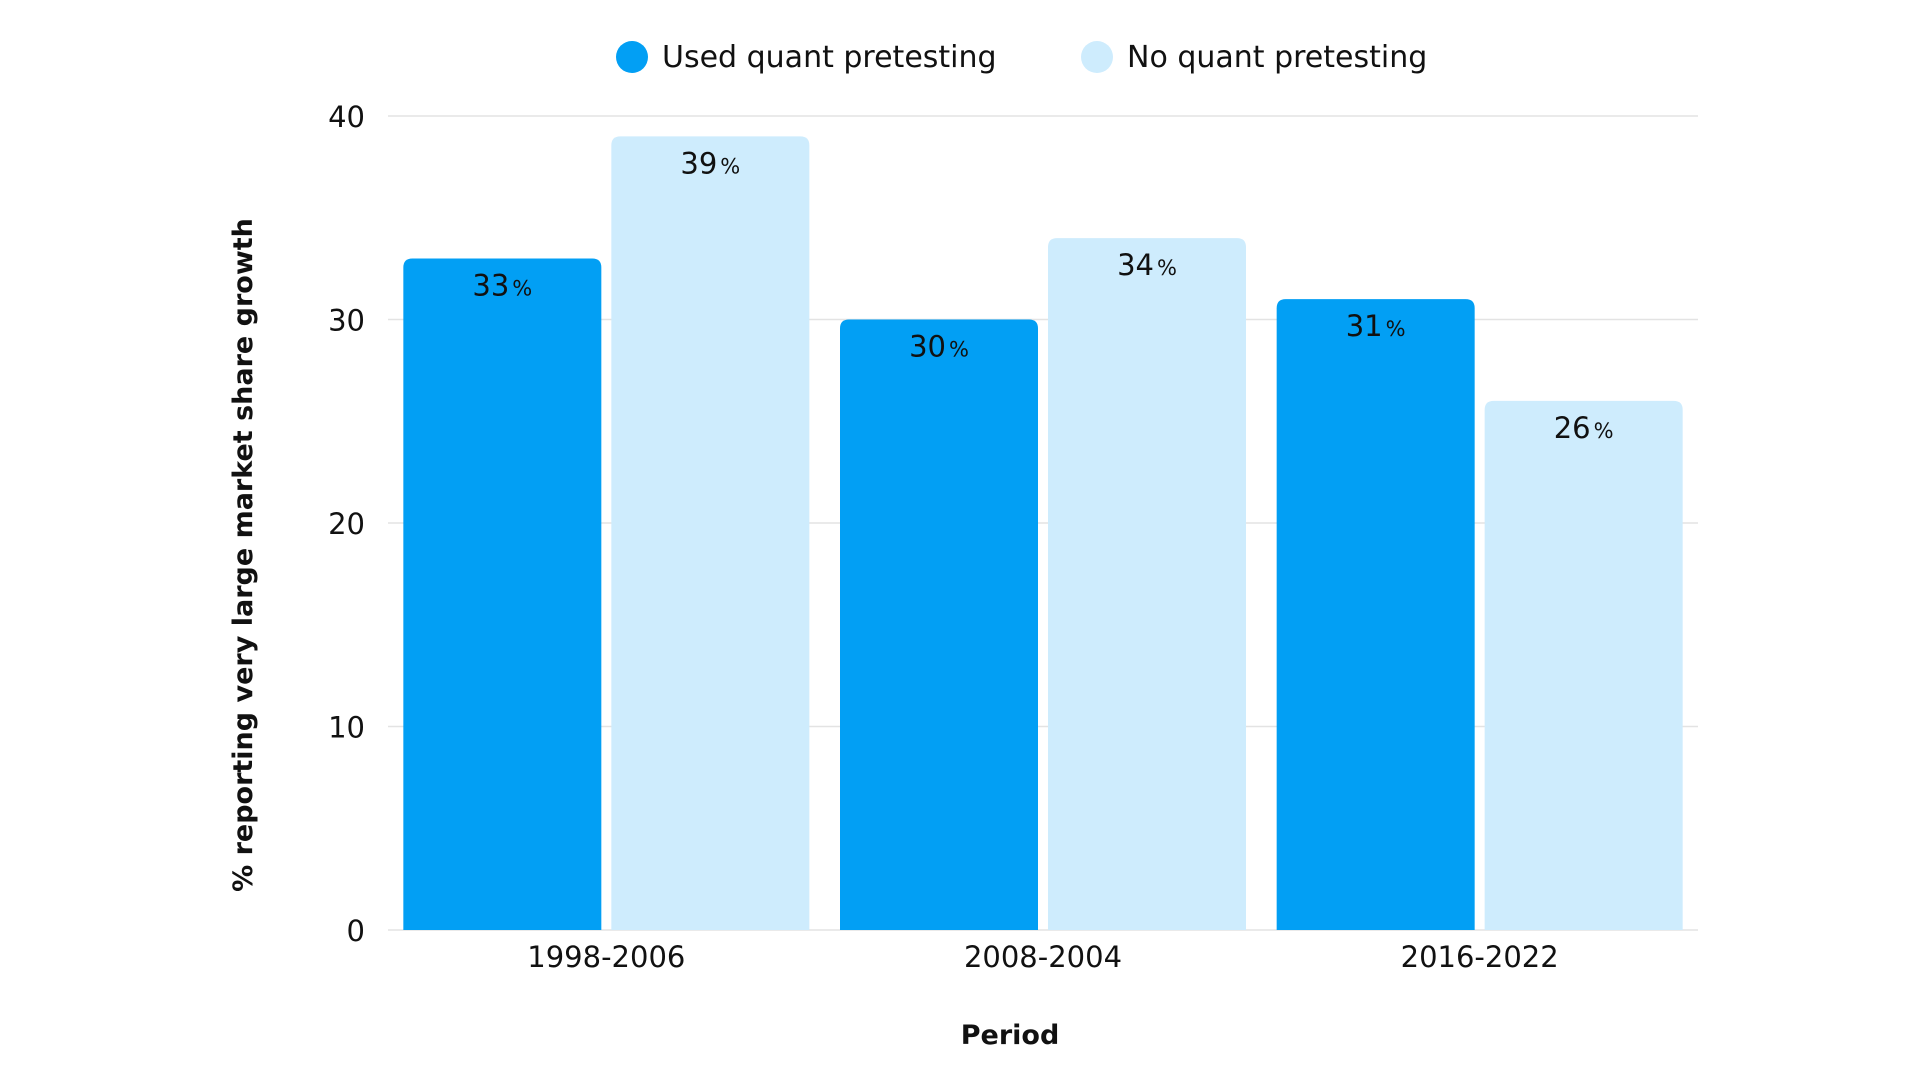 The height and width of the screenshot is (1084, 1920). I want to click on data-label: 39%, so click(710, 163).